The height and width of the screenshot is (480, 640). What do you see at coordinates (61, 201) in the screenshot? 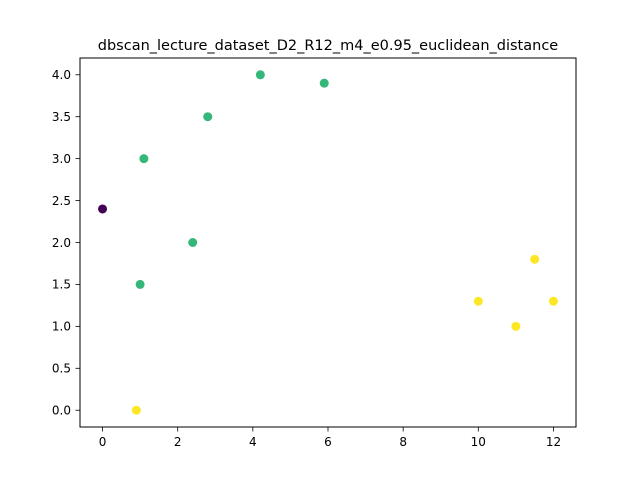
I see `y-tick-label: 2.5` at bounding box center [61, 201].